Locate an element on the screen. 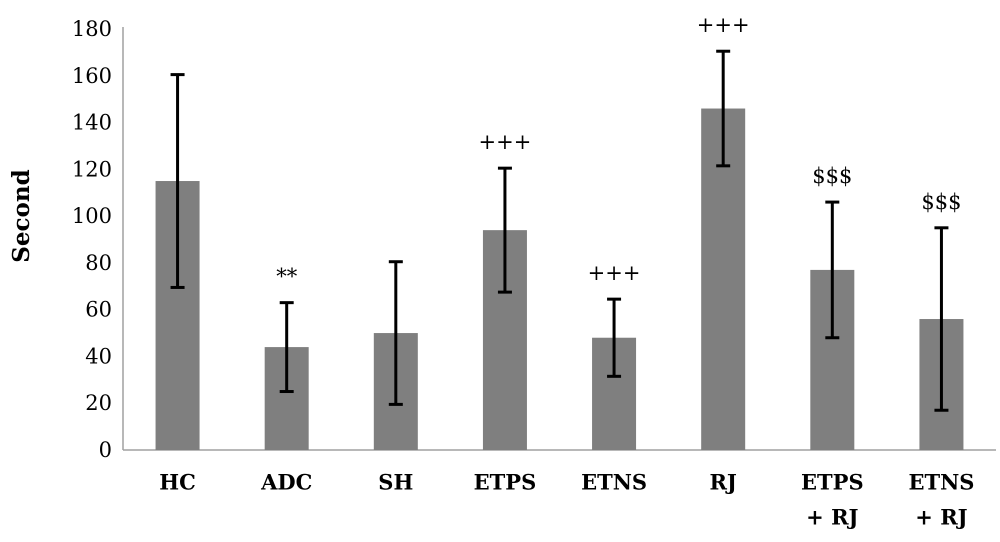 The image size is (1000, 542). x-ticks: HC ADC SH ETPS ETNS RJ ETPS + RJ ETNS + RJ is located at coordinates (566, 500).